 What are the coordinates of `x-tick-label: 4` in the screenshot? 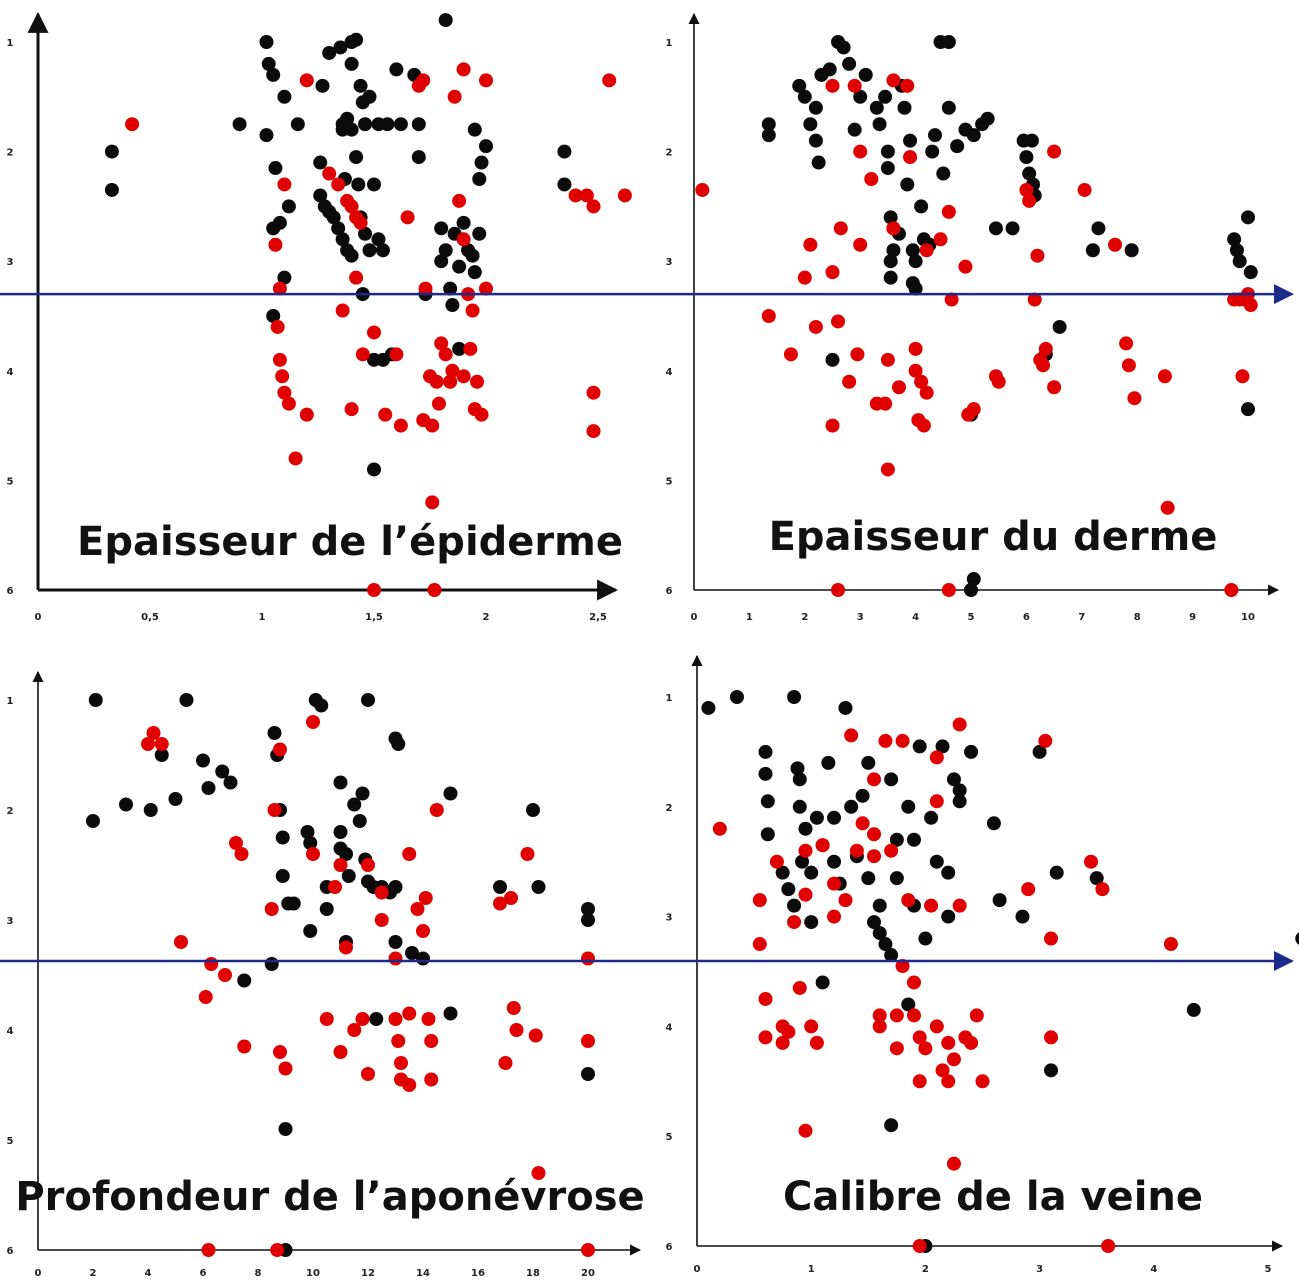 It's located at (148, 1273).